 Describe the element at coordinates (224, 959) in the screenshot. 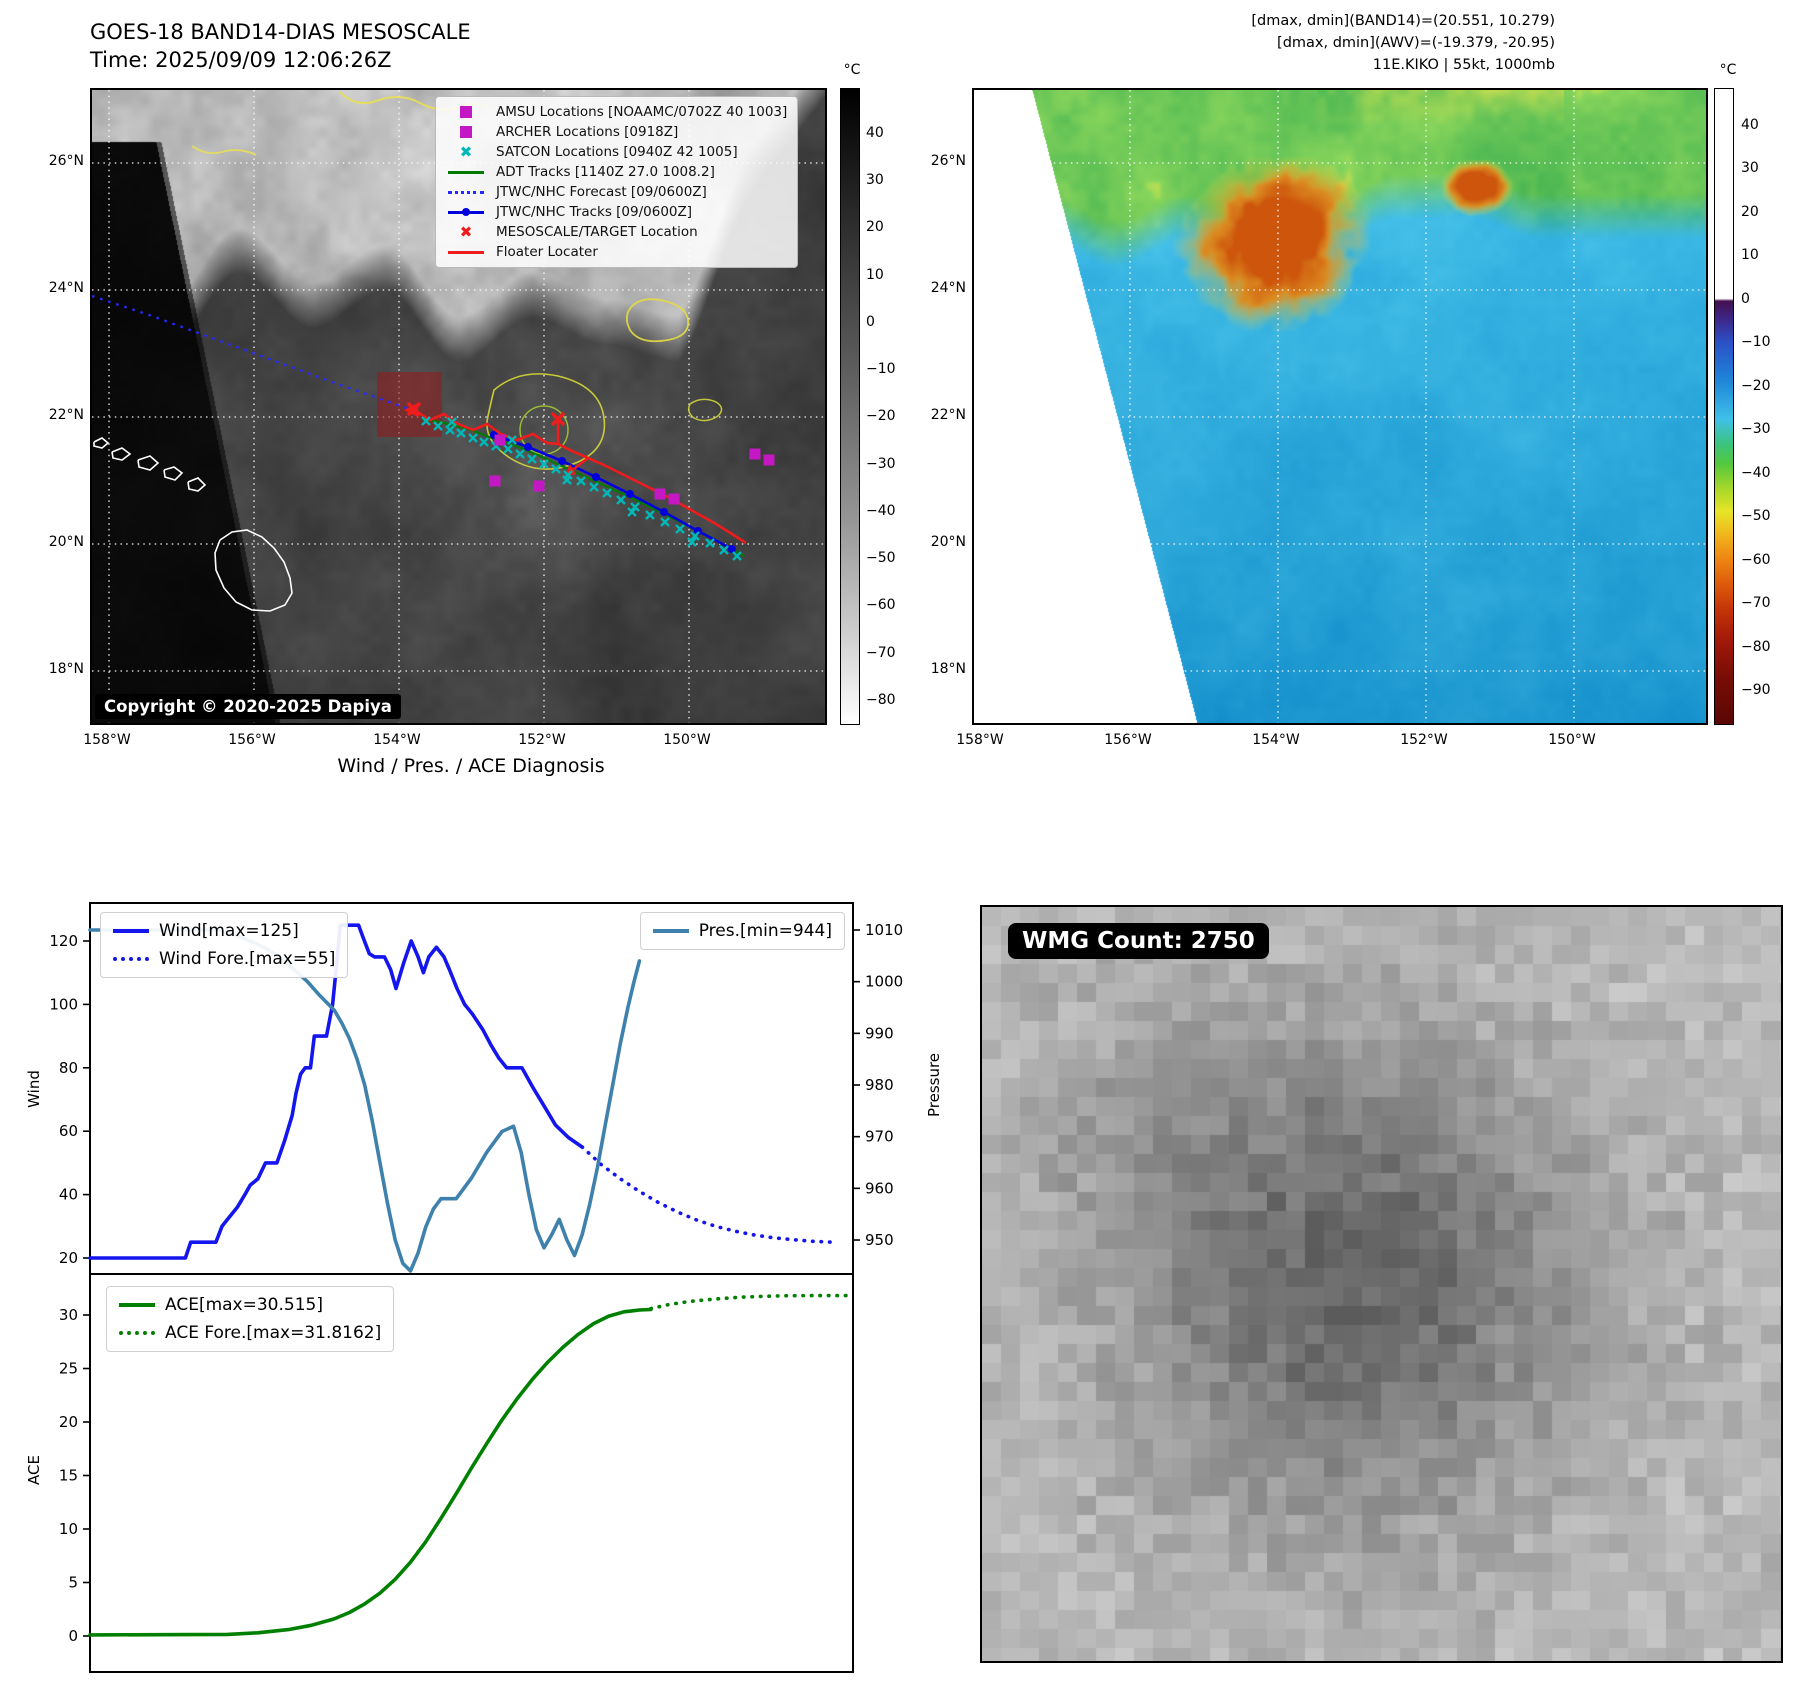

I see `chart-legend-item: Wind Fore.[max=55]` at that location.